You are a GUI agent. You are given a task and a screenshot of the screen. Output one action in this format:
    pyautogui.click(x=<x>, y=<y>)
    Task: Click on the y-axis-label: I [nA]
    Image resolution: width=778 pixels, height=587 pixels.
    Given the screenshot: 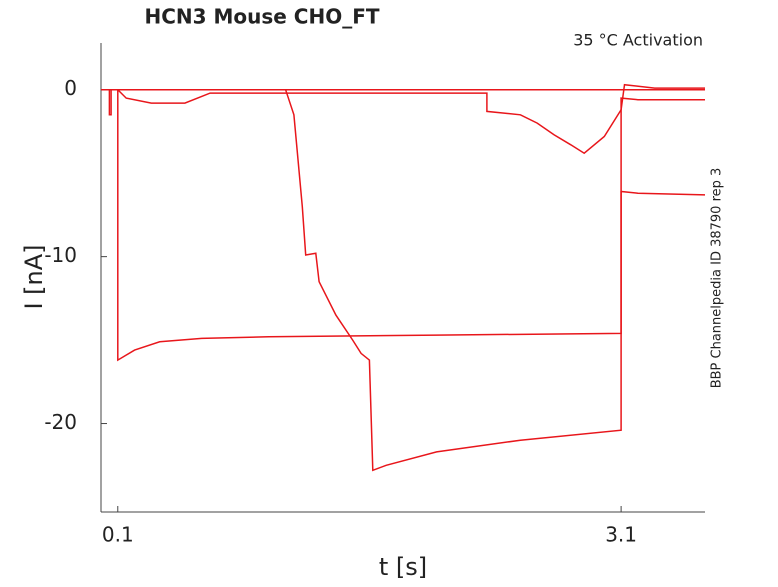 What is the action you would take?
    pyautogui.click(x=34, y=276)
    